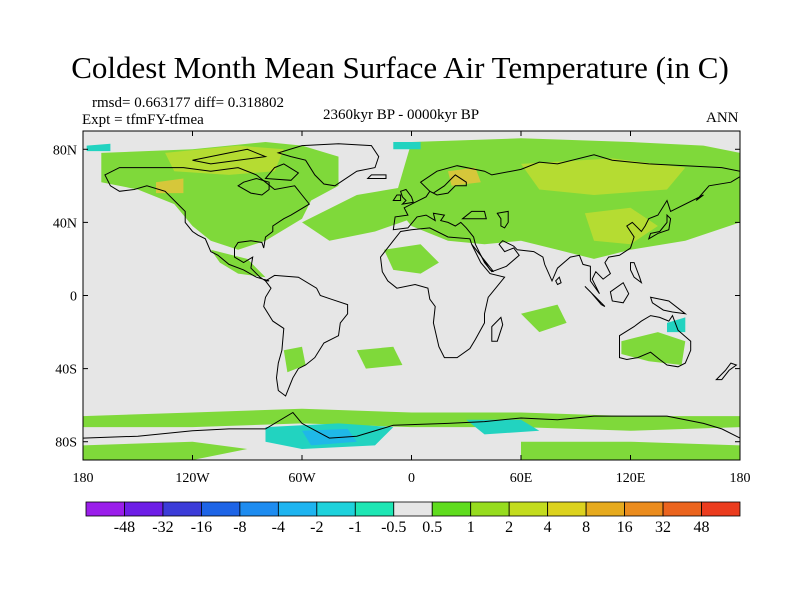 Image resolution: width=800 pixels, height=600 pixels. I want to click on coastline-new-zealand, so click(726, 371).